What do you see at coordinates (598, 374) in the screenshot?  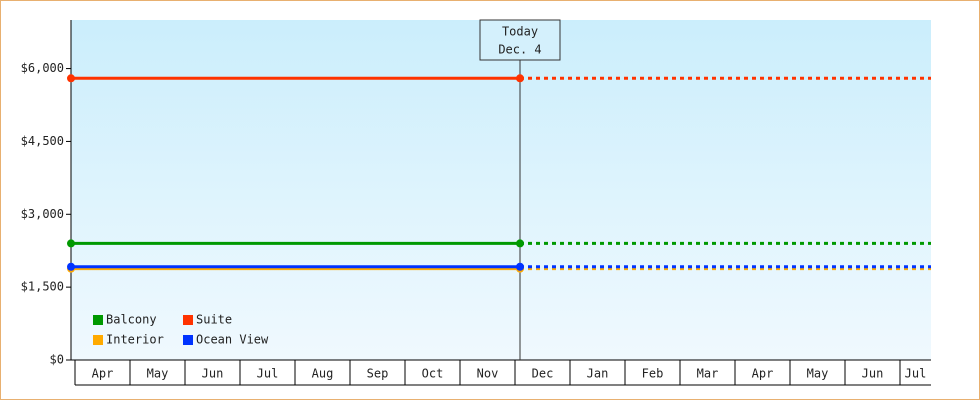 I see `x-tick-label: Jan` at bounding box center [598, 374].